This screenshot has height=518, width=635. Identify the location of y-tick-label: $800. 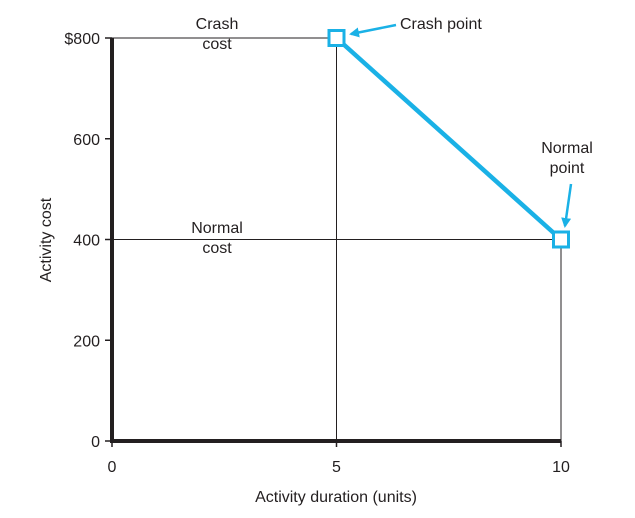
(82, 39).